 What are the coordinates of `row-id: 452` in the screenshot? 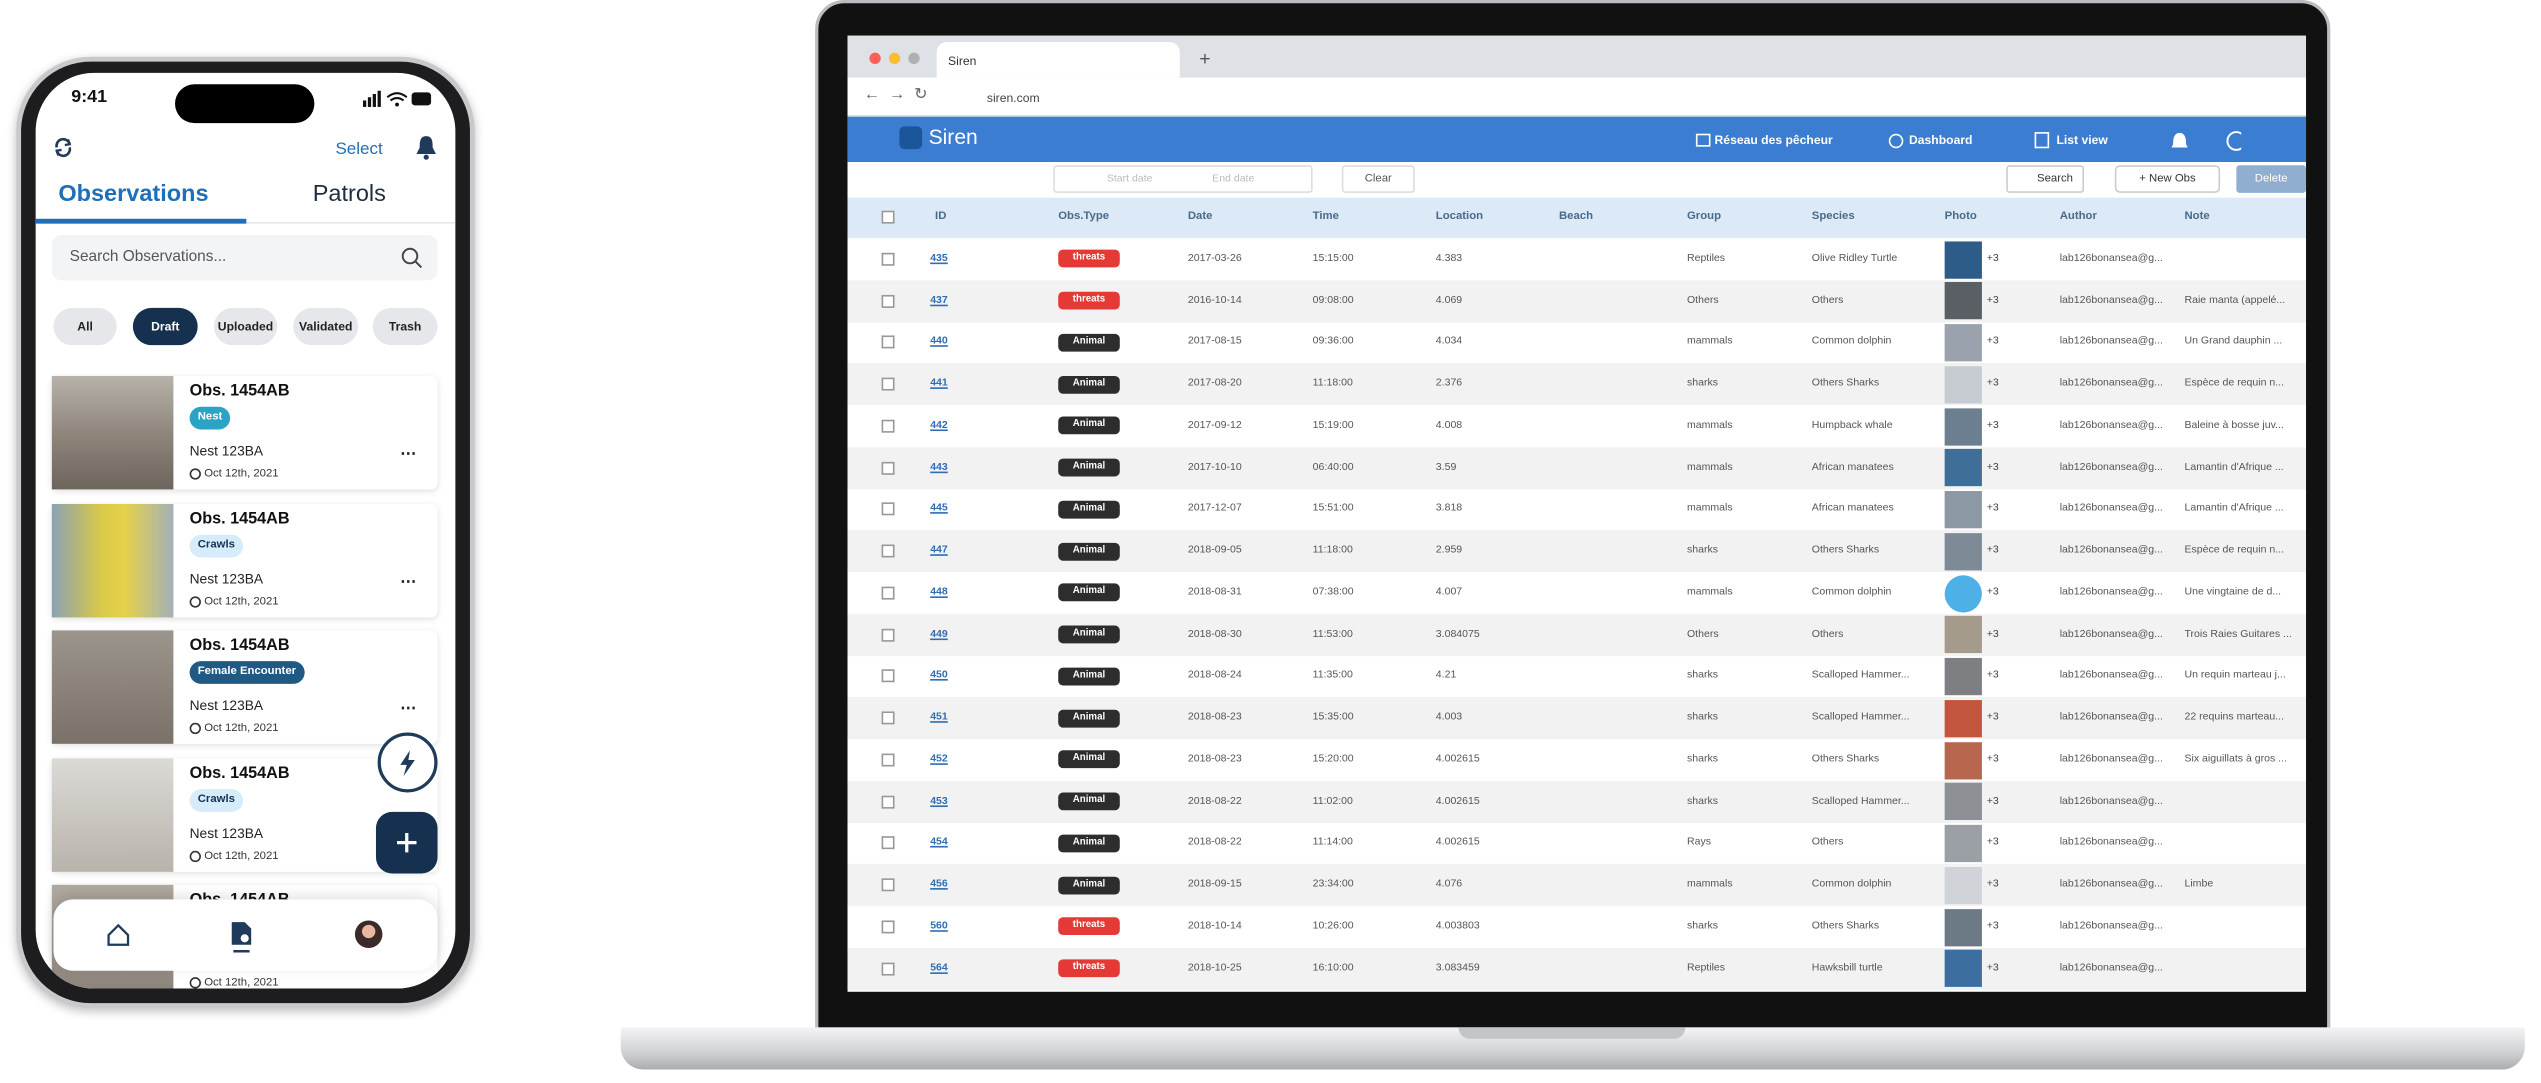 It's located at (939, 759).